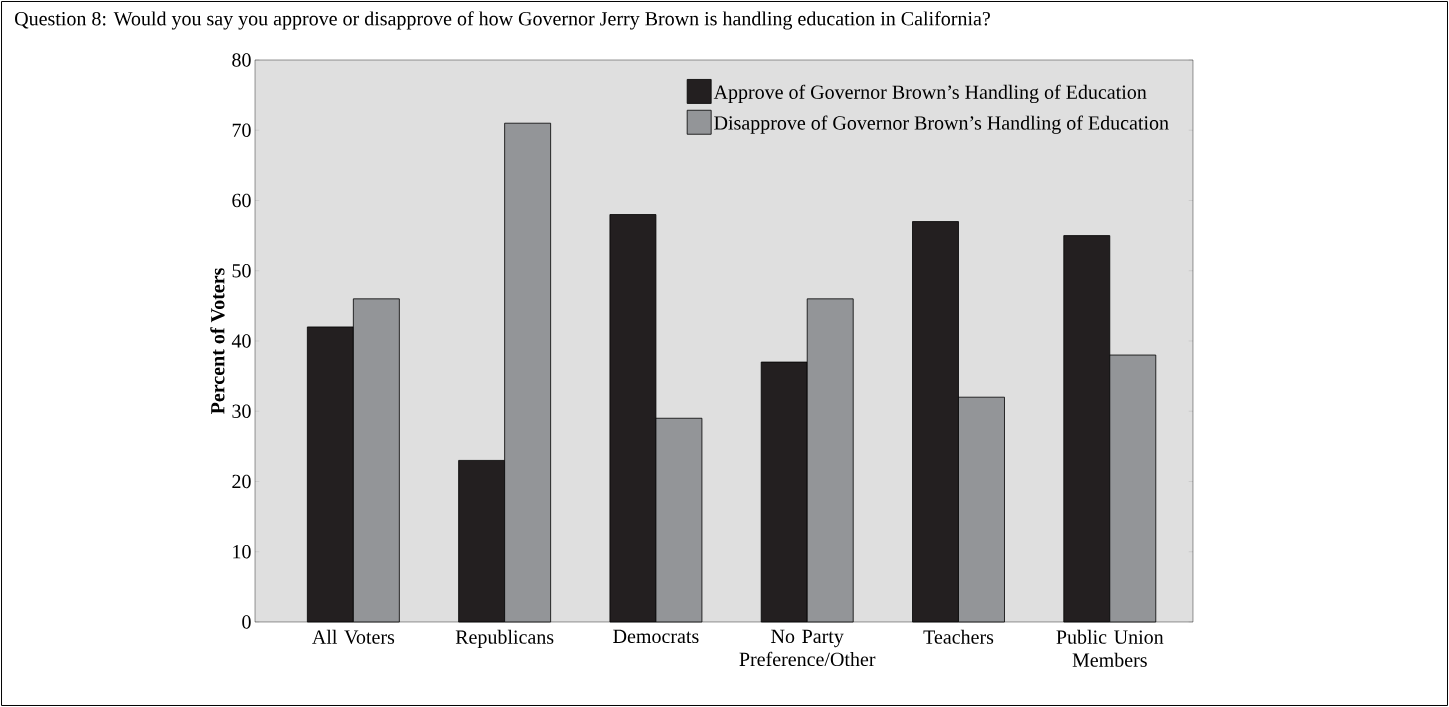  What do you see at coordinates (656, 636) in the screenshot?
I see `x-tick-label: Democrats` at bounding box center [656, 636].